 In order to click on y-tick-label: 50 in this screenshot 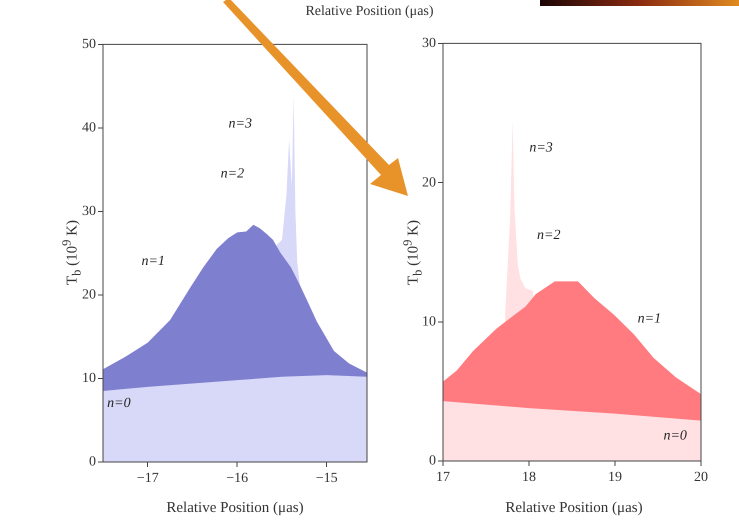, I will do `click(89, 44)`.